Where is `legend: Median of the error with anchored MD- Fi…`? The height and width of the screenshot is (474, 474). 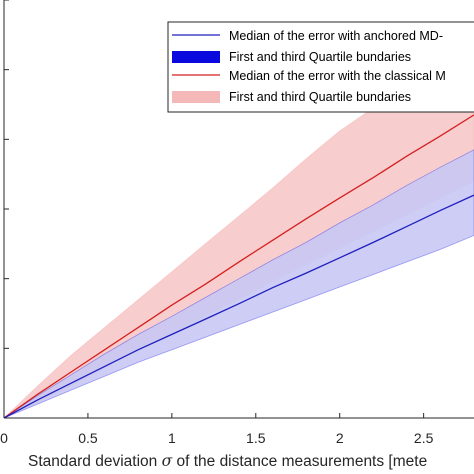
legend: Median of the error with anchored MD- Fi… is located at coordinates (320, 67).